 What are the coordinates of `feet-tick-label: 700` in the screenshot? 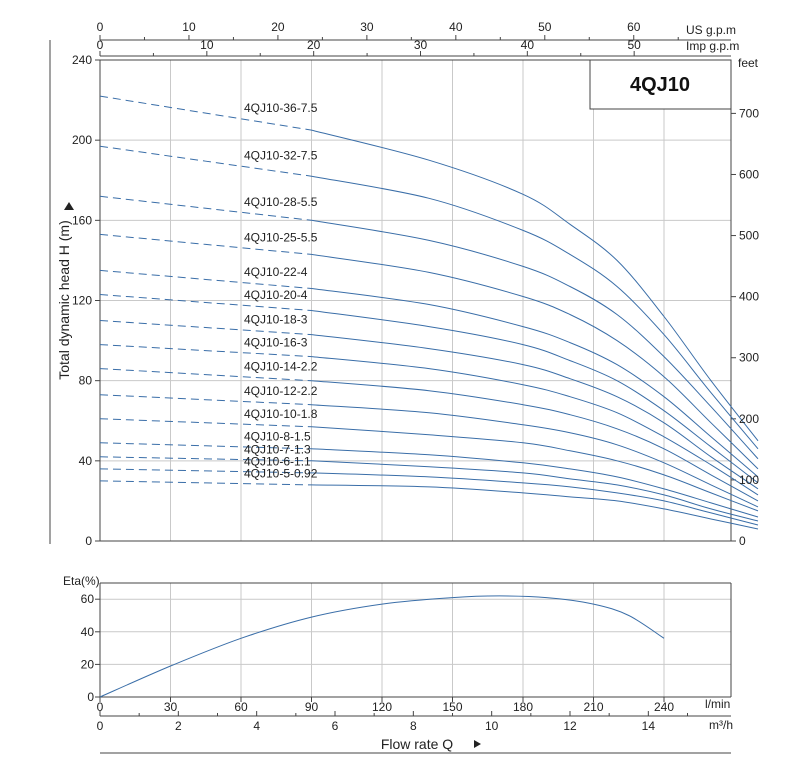 It's located at (749, 113).